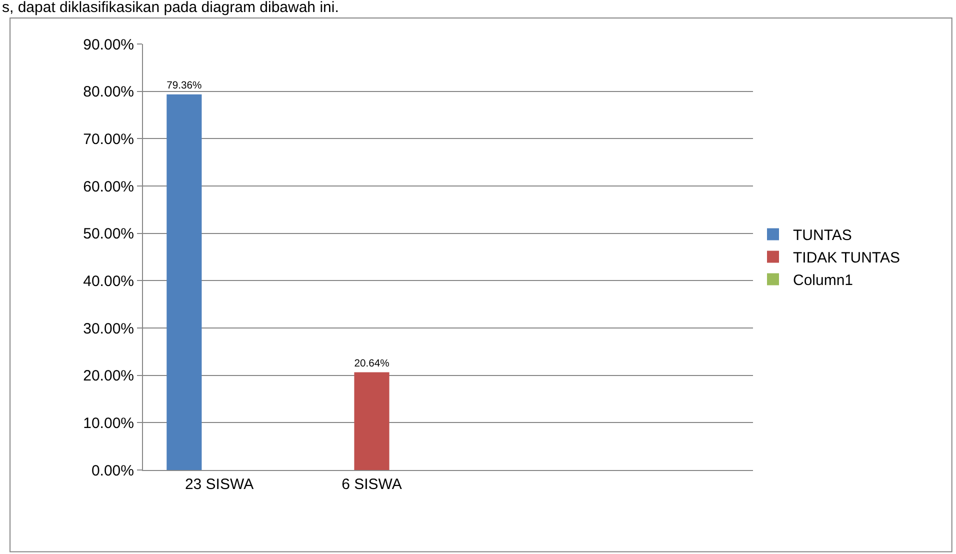 Image resolution: width=956 pixels, height=554 pixels. What do you see at coordinates (170, 8) in the screenshot?
I see `text: s, dapat diklasifikasikan pada diagram dibawah ini.` at bounding box center [170, 8].